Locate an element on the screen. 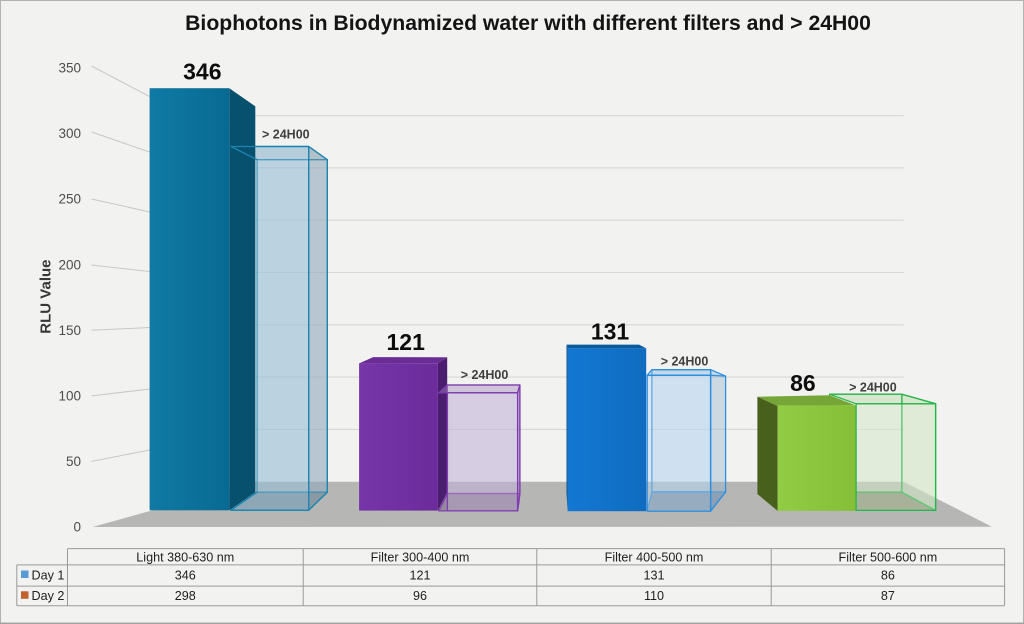 Image resolution: width=1024 pixels, height=624 pixels. svg-text: Day 2 is located at coordinates (48, 596).